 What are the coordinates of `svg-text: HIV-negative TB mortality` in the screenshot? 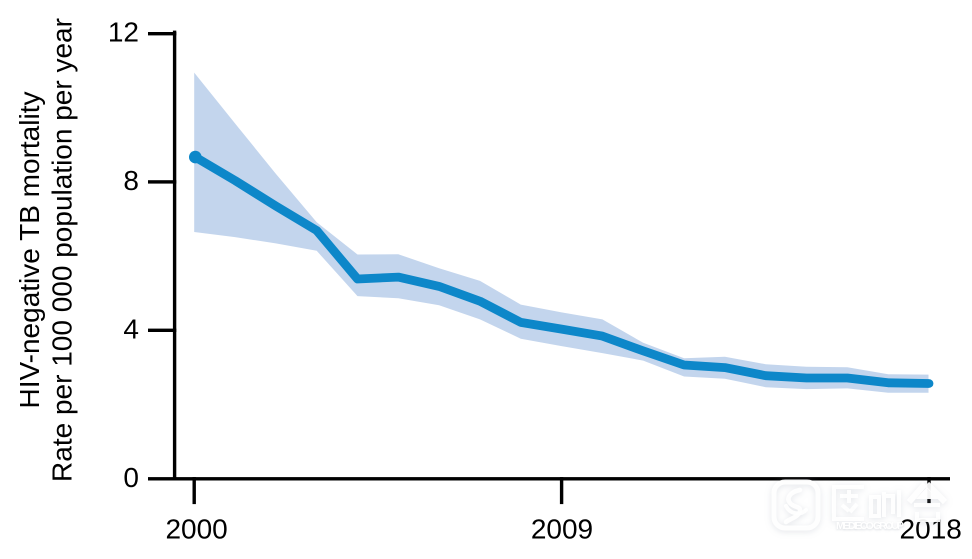 It's located at (29, 250).